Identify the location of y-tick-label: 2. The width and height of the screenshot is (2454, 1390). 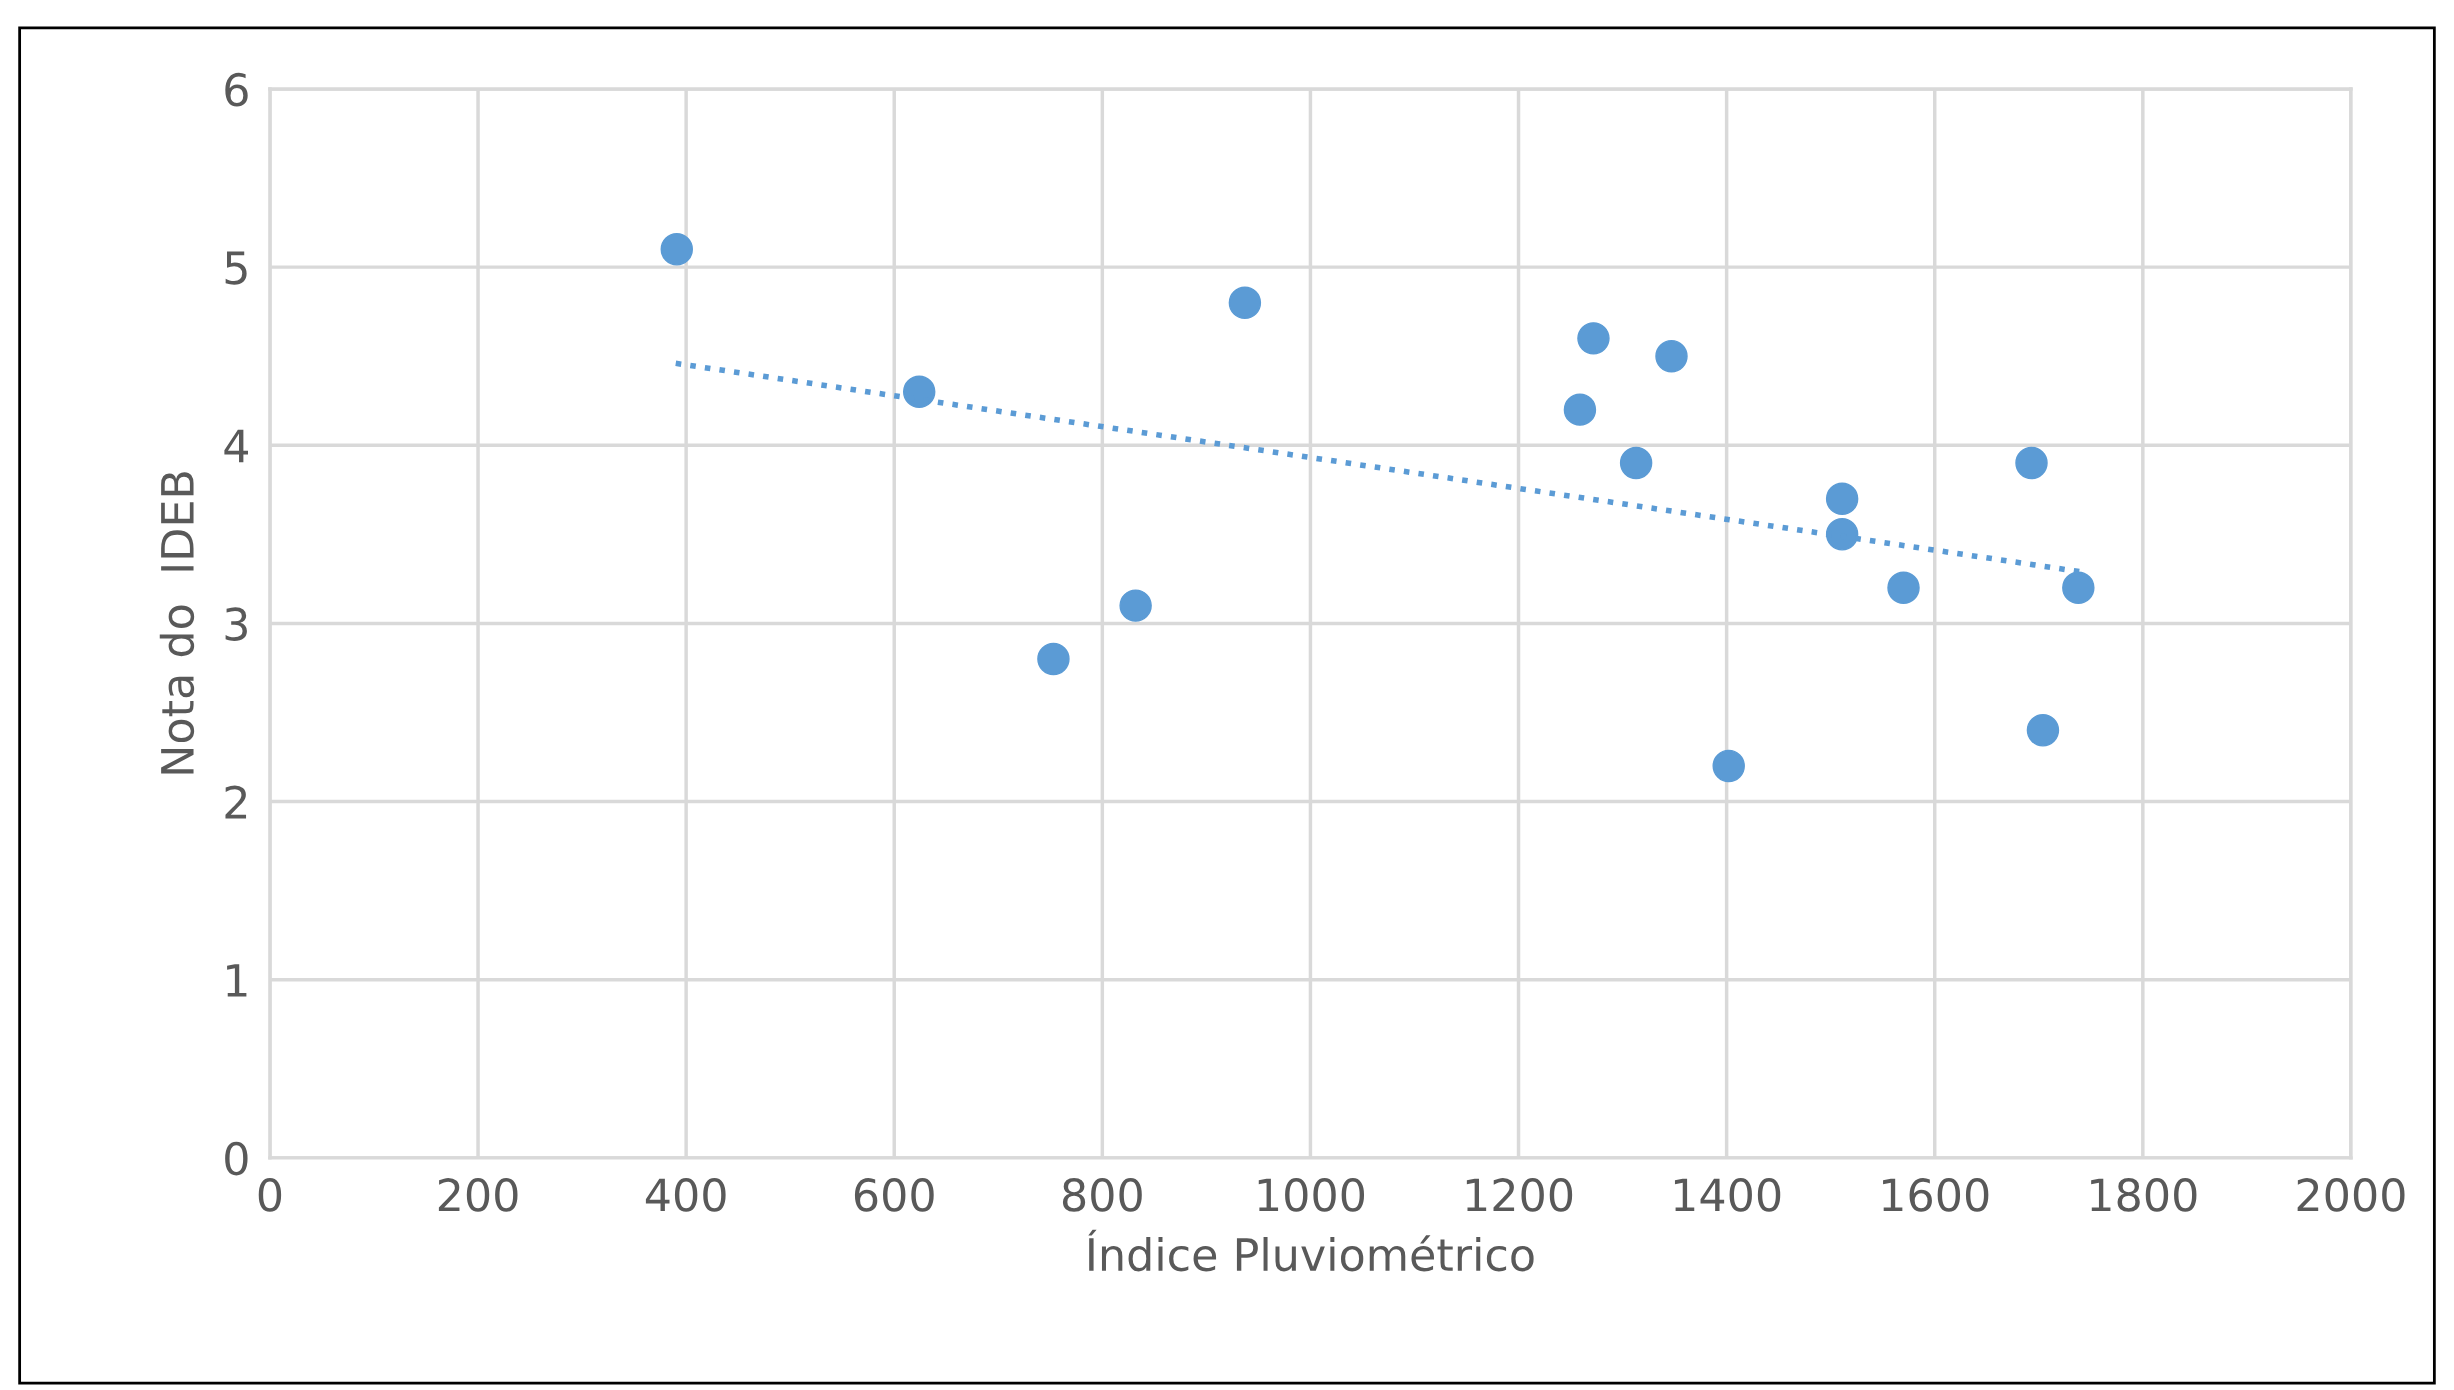
(236, 802).